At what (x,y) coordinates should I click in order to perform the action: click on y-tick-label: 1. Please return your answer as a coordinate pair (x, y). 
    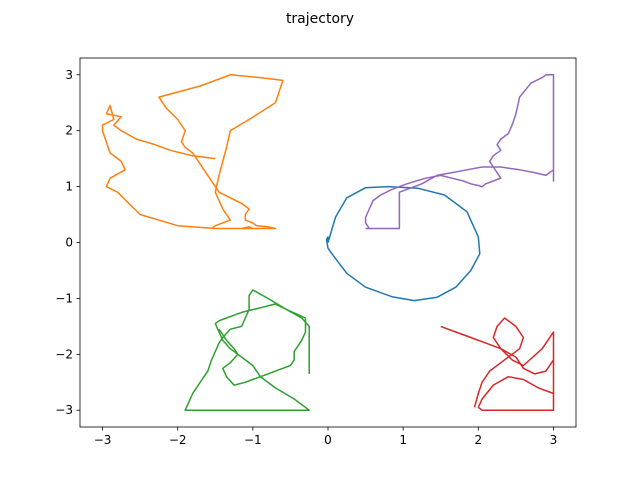
    Looking at the image, I should click on (69, 187).